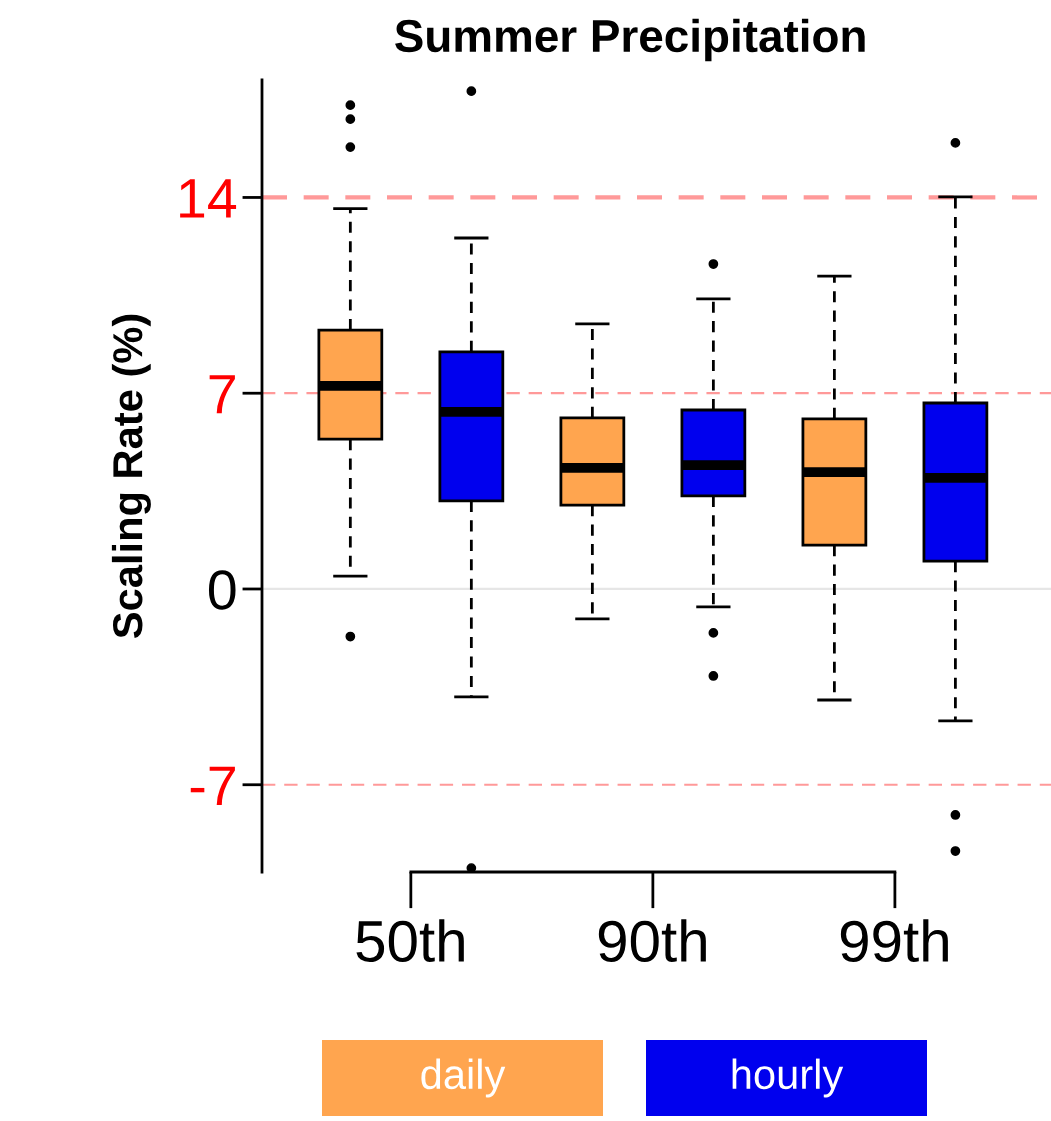 Image resolution: width=1051 pixels, height=1121 pixels. What do you see at coordinates (788, 1078) in the screenshot?
I see `text: hourly` at bounding box center [788, 1078].